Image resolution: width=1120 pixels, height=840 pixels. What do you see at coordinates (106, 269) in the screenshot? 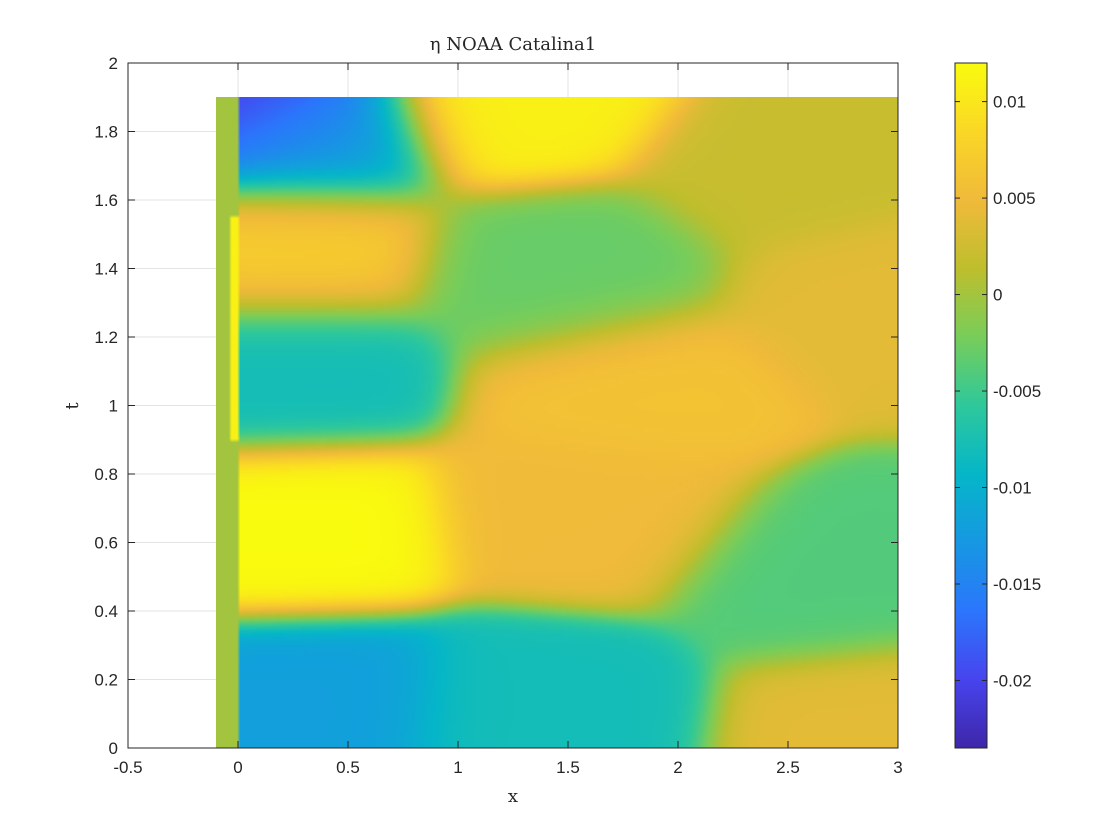
I see `y-tick-label: 1.4` at bounding box center [106, 269].